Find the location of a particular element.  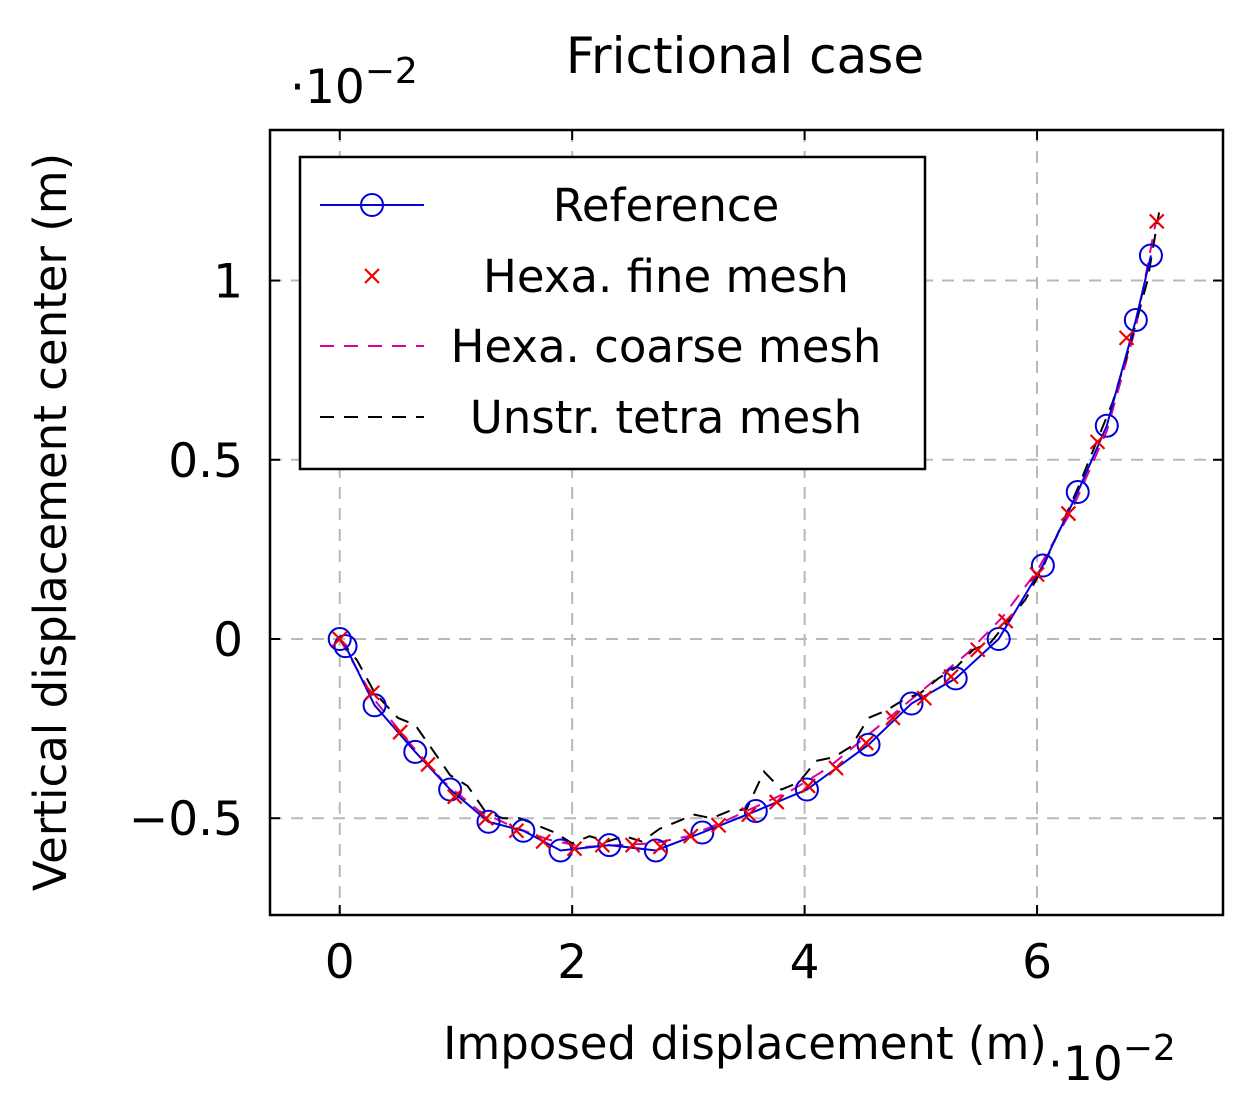

y-tick-label: 0.5 is located at coordinates (205, 461).